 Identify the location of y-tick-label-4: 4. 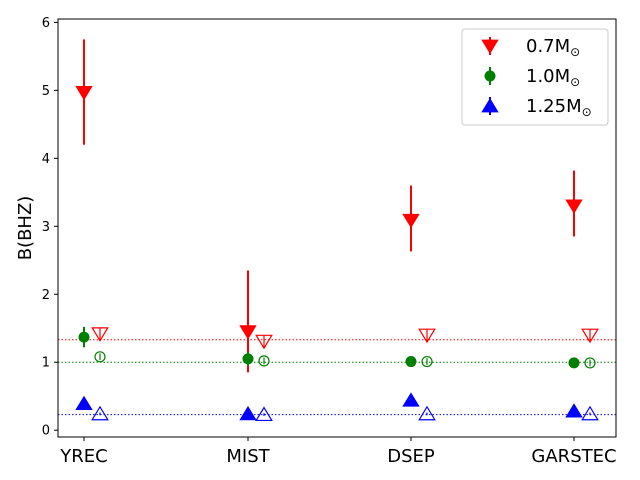
(46, 159).